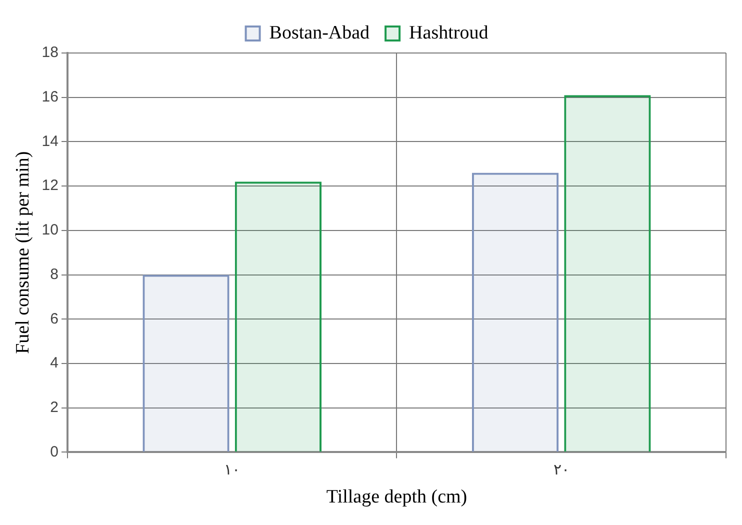 This screenshot has width=742, height=525. What do you see at coordinates (23, 252) in the screenshot?
I see `y-axis-title: Fuel consume (lit per min)` at bounding box center [23, 252].